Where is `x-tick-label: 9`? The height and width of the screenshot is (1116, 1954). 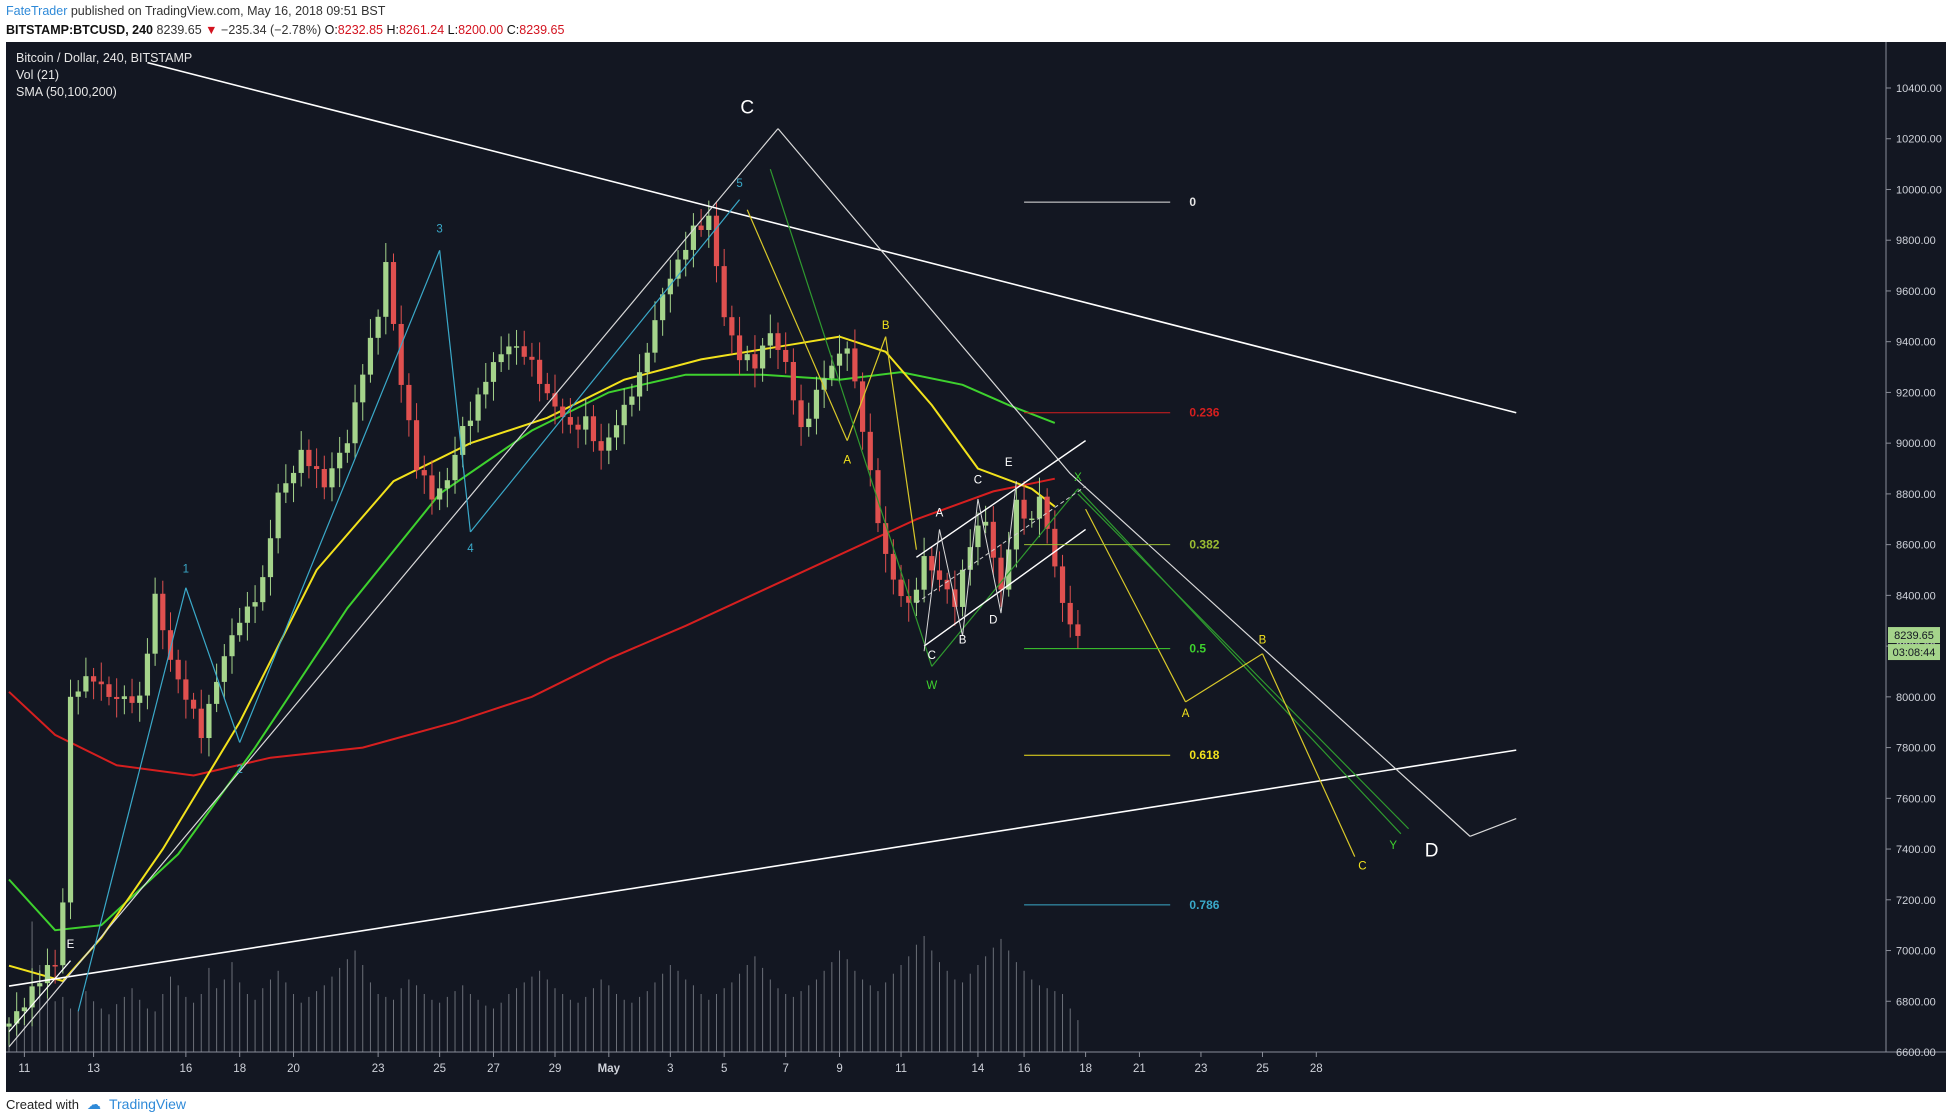
x-tick-label: 9 is located at coordinates (839, 1069).